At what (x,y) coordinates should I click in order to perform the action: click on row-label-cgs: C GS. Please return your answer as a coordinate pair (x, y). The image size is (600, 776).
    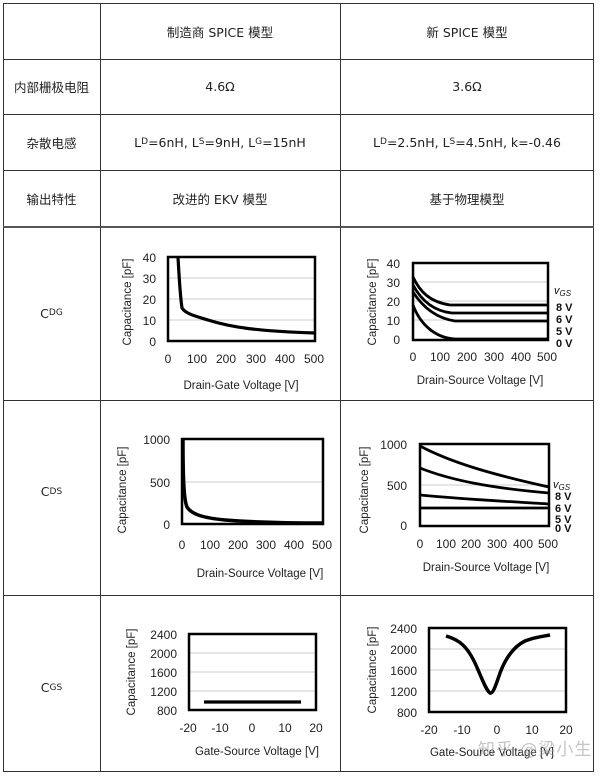
    Looking at the image, I should click on (51, 687).